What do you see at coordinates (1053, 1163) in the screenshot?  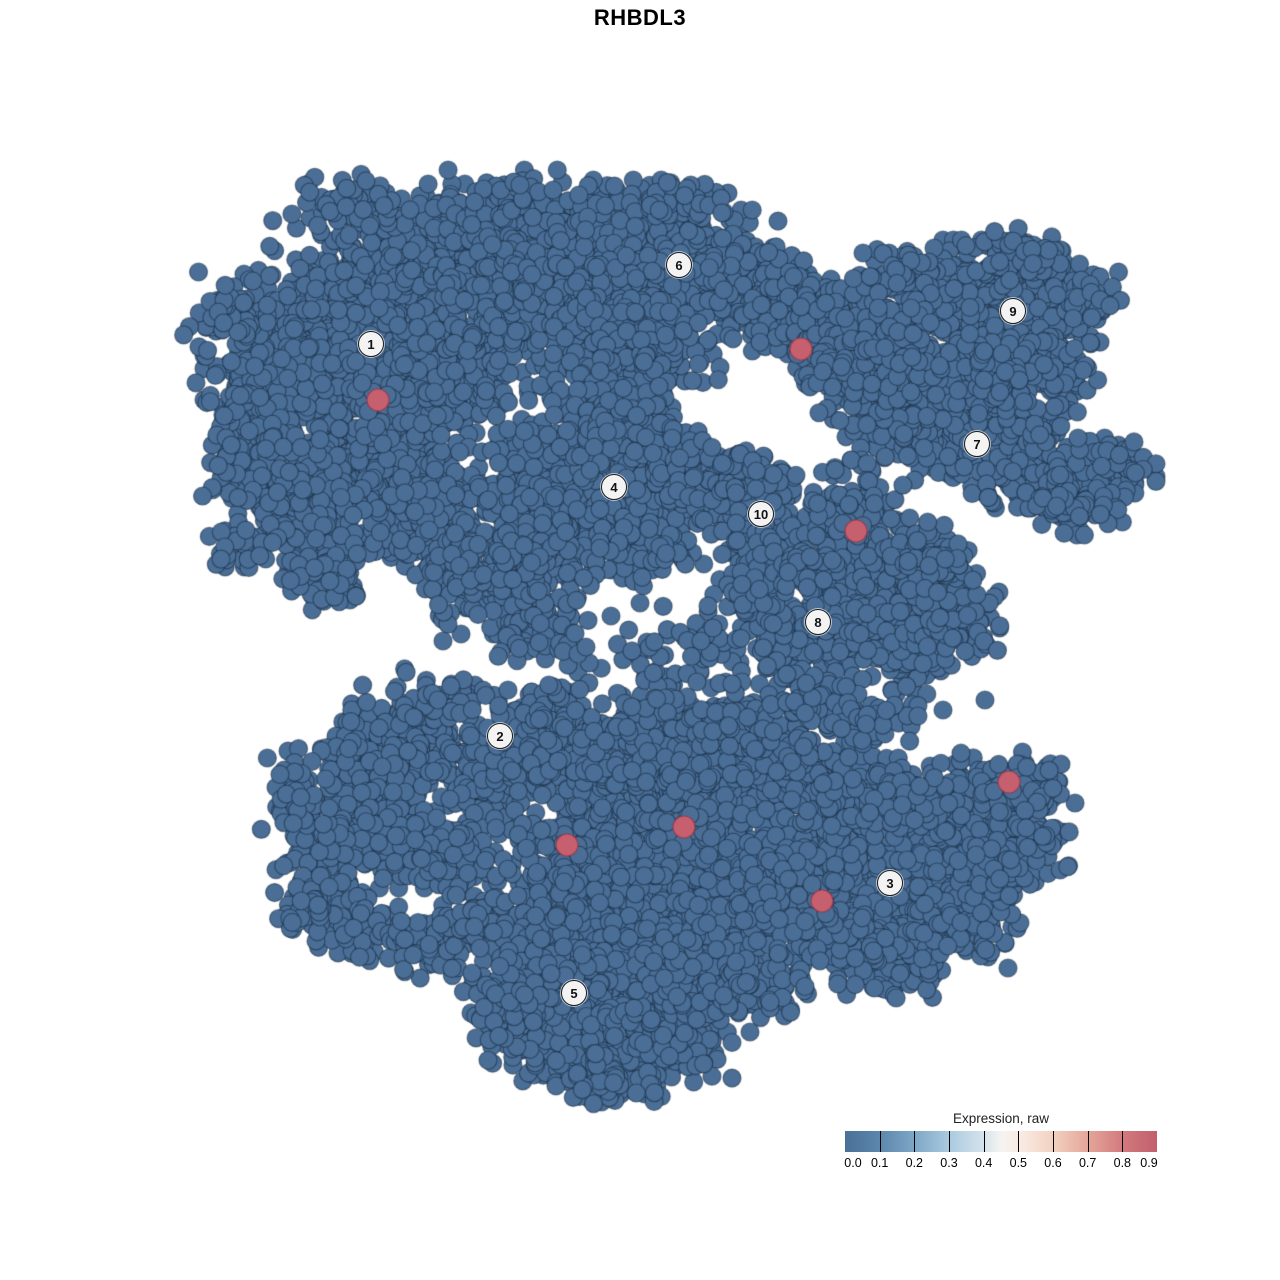 I see `legend-tick-label: 0.6` at bounding box center [1053, 1163].